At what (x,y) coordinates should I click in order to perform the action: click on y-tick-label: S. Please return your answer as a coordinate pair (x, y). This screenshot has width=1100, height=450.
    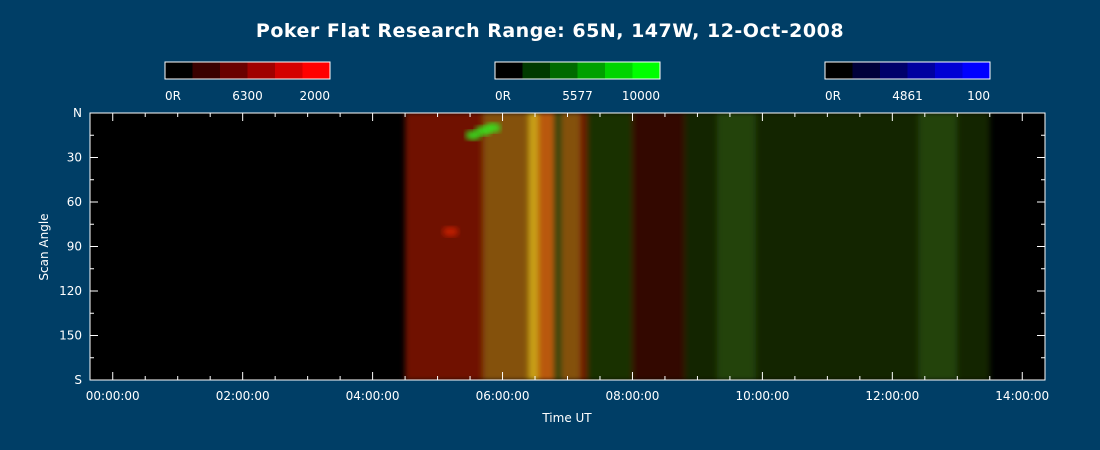
    Looking at the image, I should click on (78, 380).